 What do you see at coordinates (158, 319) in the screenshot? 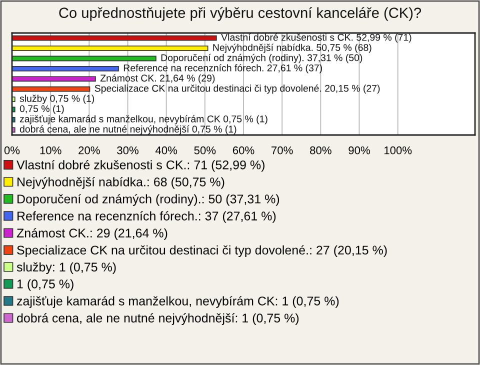
I see `legend-label: dobrá cena, ale ne nutné nejvýhodnější: 1 (0,75 %)` at bounding box center [158, 319].